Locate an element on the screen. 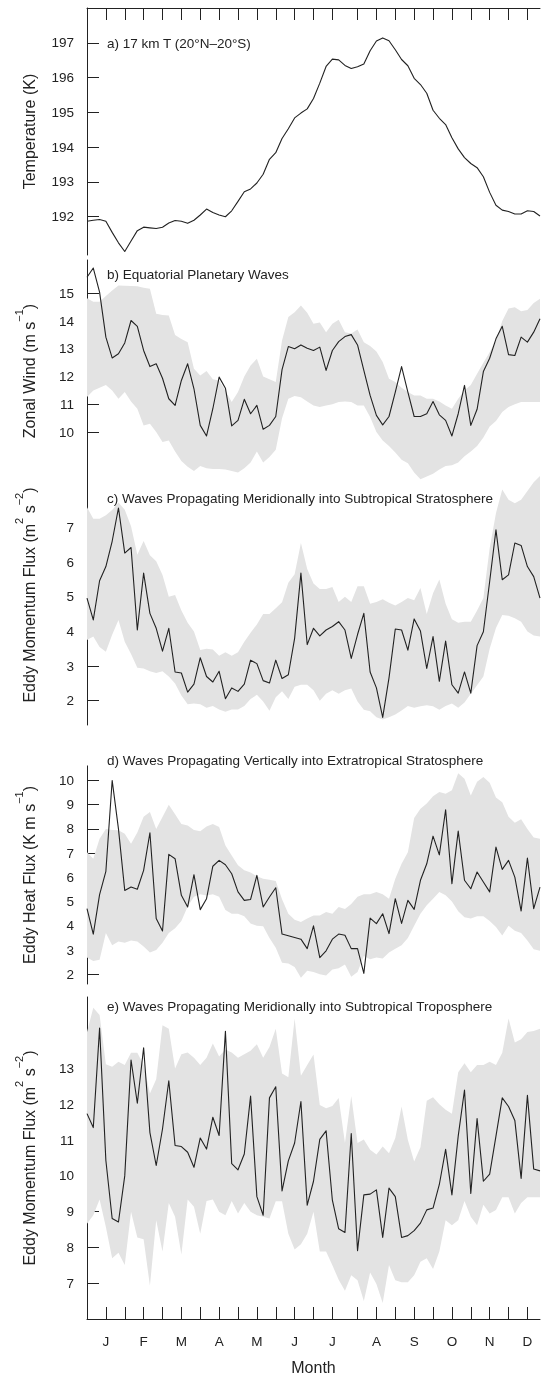 Image resolution: width=543 pixels, height=1377 pixels. y-tick-label: 192 is located at coordinates (62, 217).